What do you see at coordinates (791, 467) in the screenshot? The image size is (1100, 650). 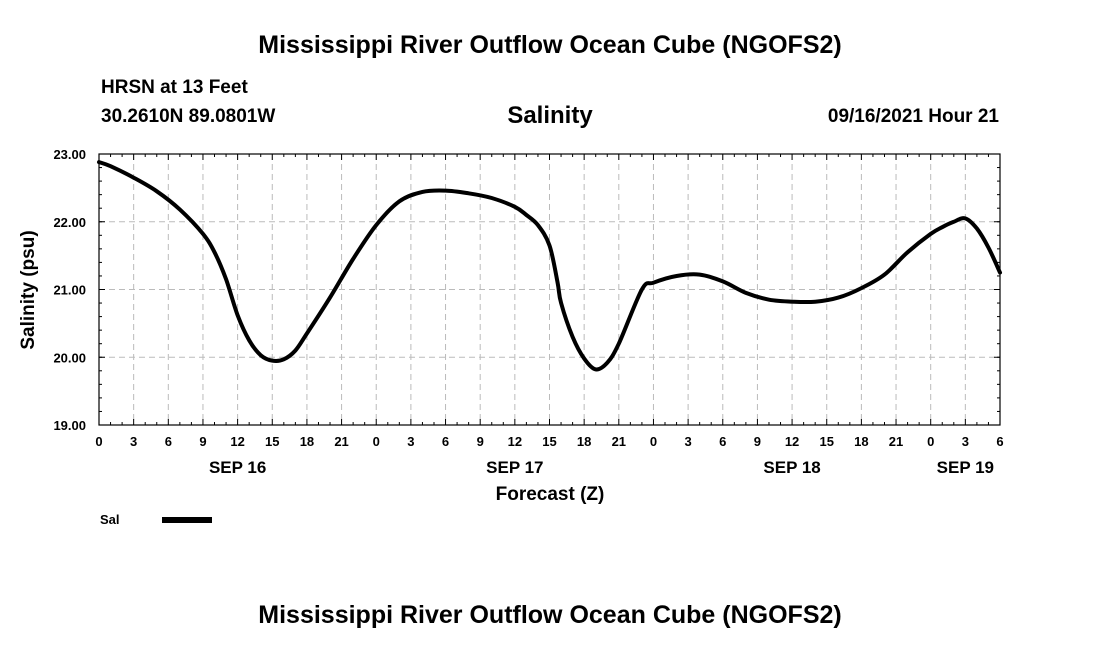 I see `date-label: SEP 18` at bounding box center [791, 467].